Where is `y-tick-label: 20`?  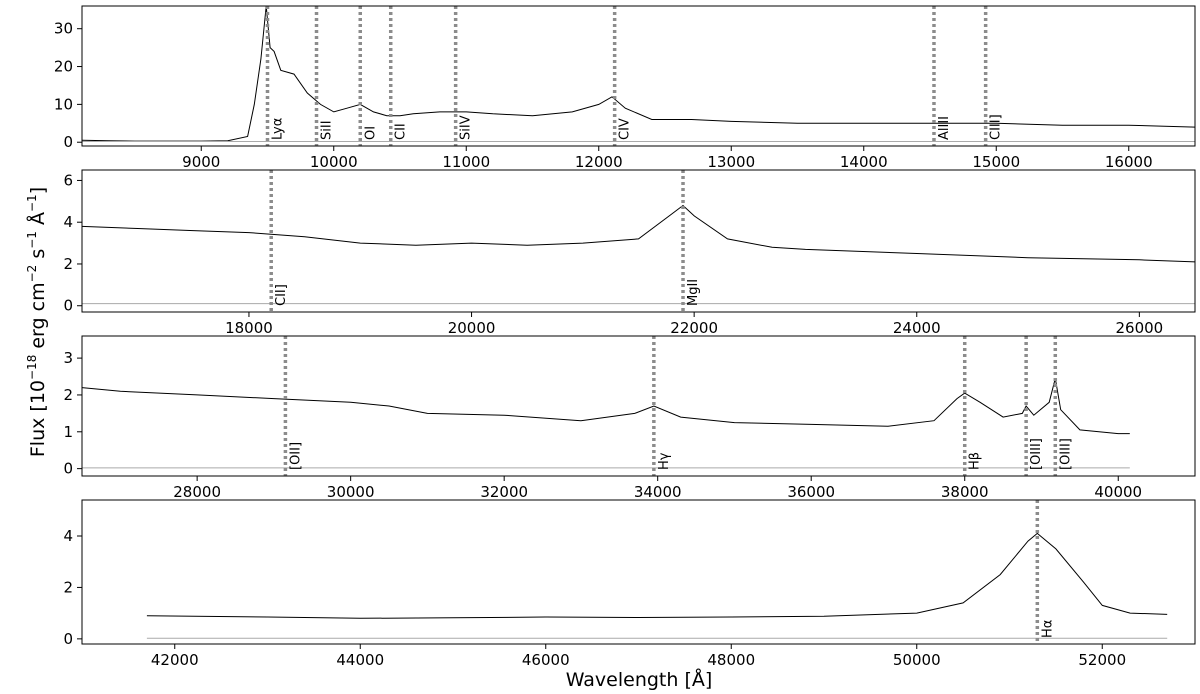
y-tick-label: 20 is located at coordinates (63, 67).